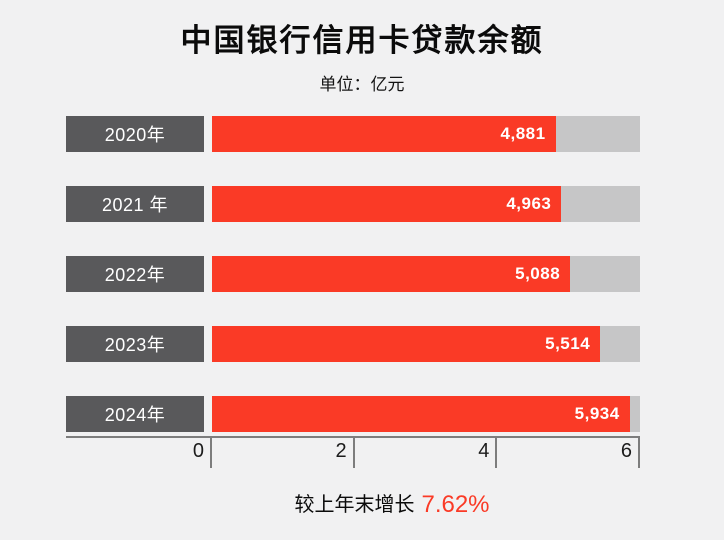 The width and height of the screenshot is (724, 540). I want to click on axis-tick-label-6: 6, so click(626, 451).